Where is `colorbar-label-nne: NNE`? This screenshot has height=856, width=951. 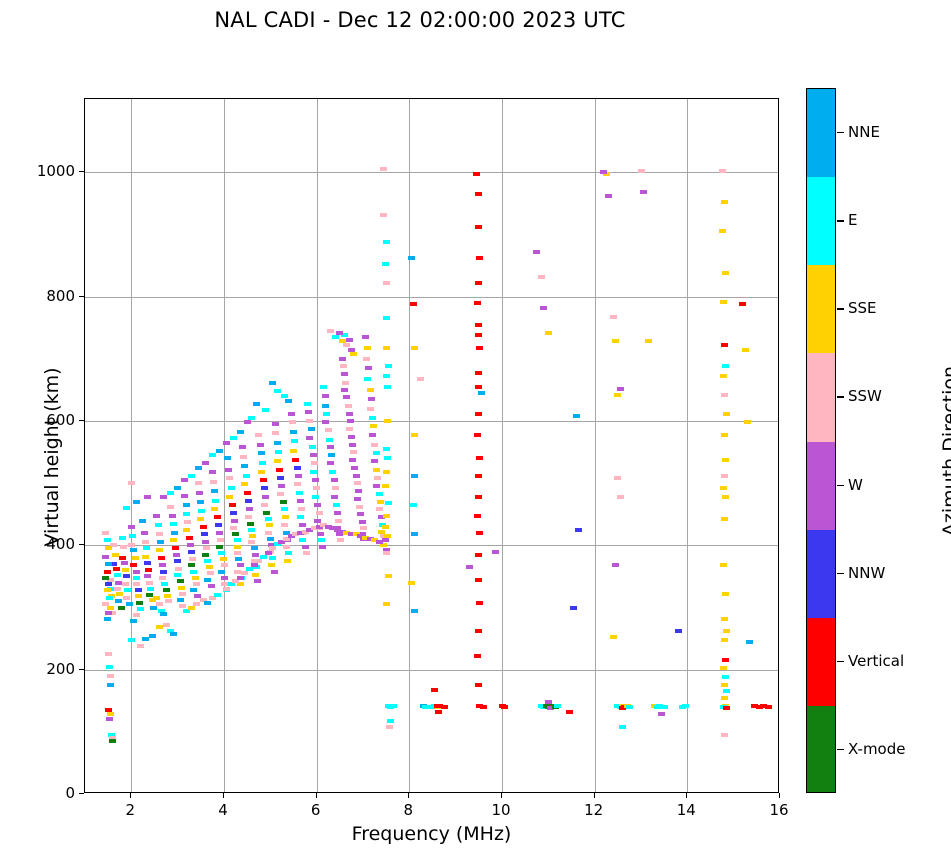 colorbar-label-nne: NNE is located at coordinates (864, 132).